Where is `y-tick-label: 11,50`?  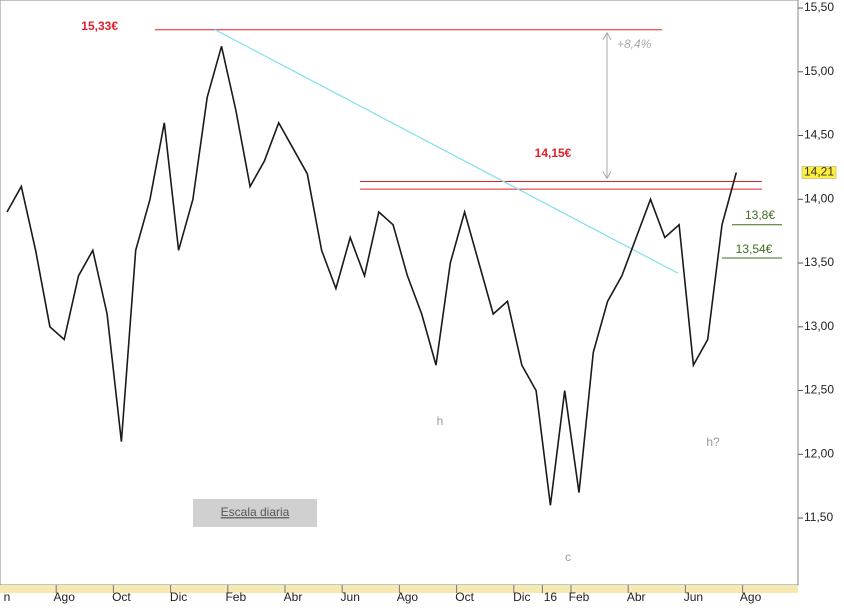 y-tick-label: 11,50 is located at coordinates (818, 517).